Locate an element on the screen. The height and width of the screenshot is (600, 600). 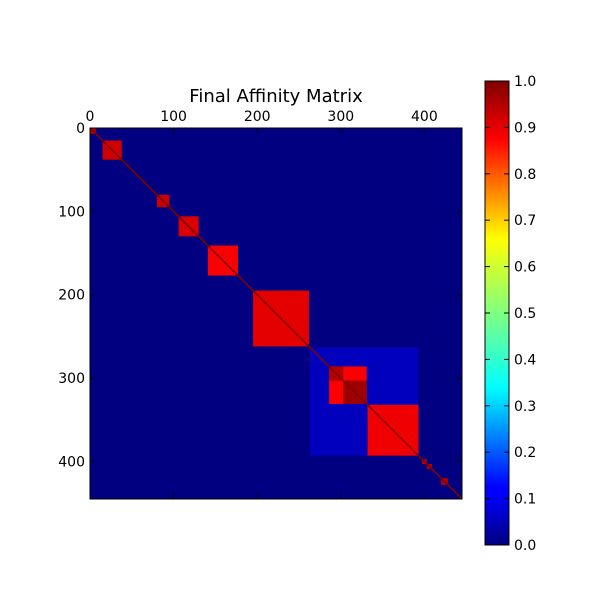
chart-title: Final Affinity Matrix is located at coordinates (276, 96).